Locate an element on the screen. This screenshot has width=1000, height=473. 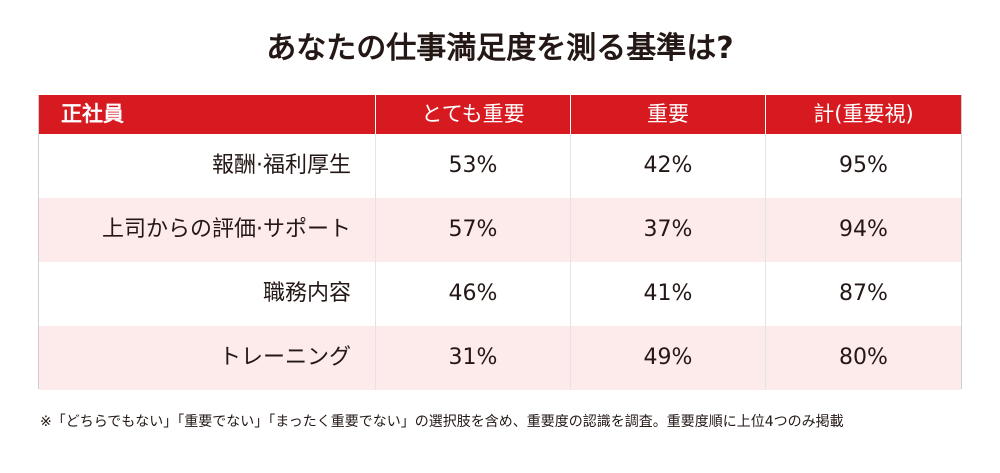
chart-title: あなたの仕事満足度を測る基準は? is located at coordinates (500, 48).